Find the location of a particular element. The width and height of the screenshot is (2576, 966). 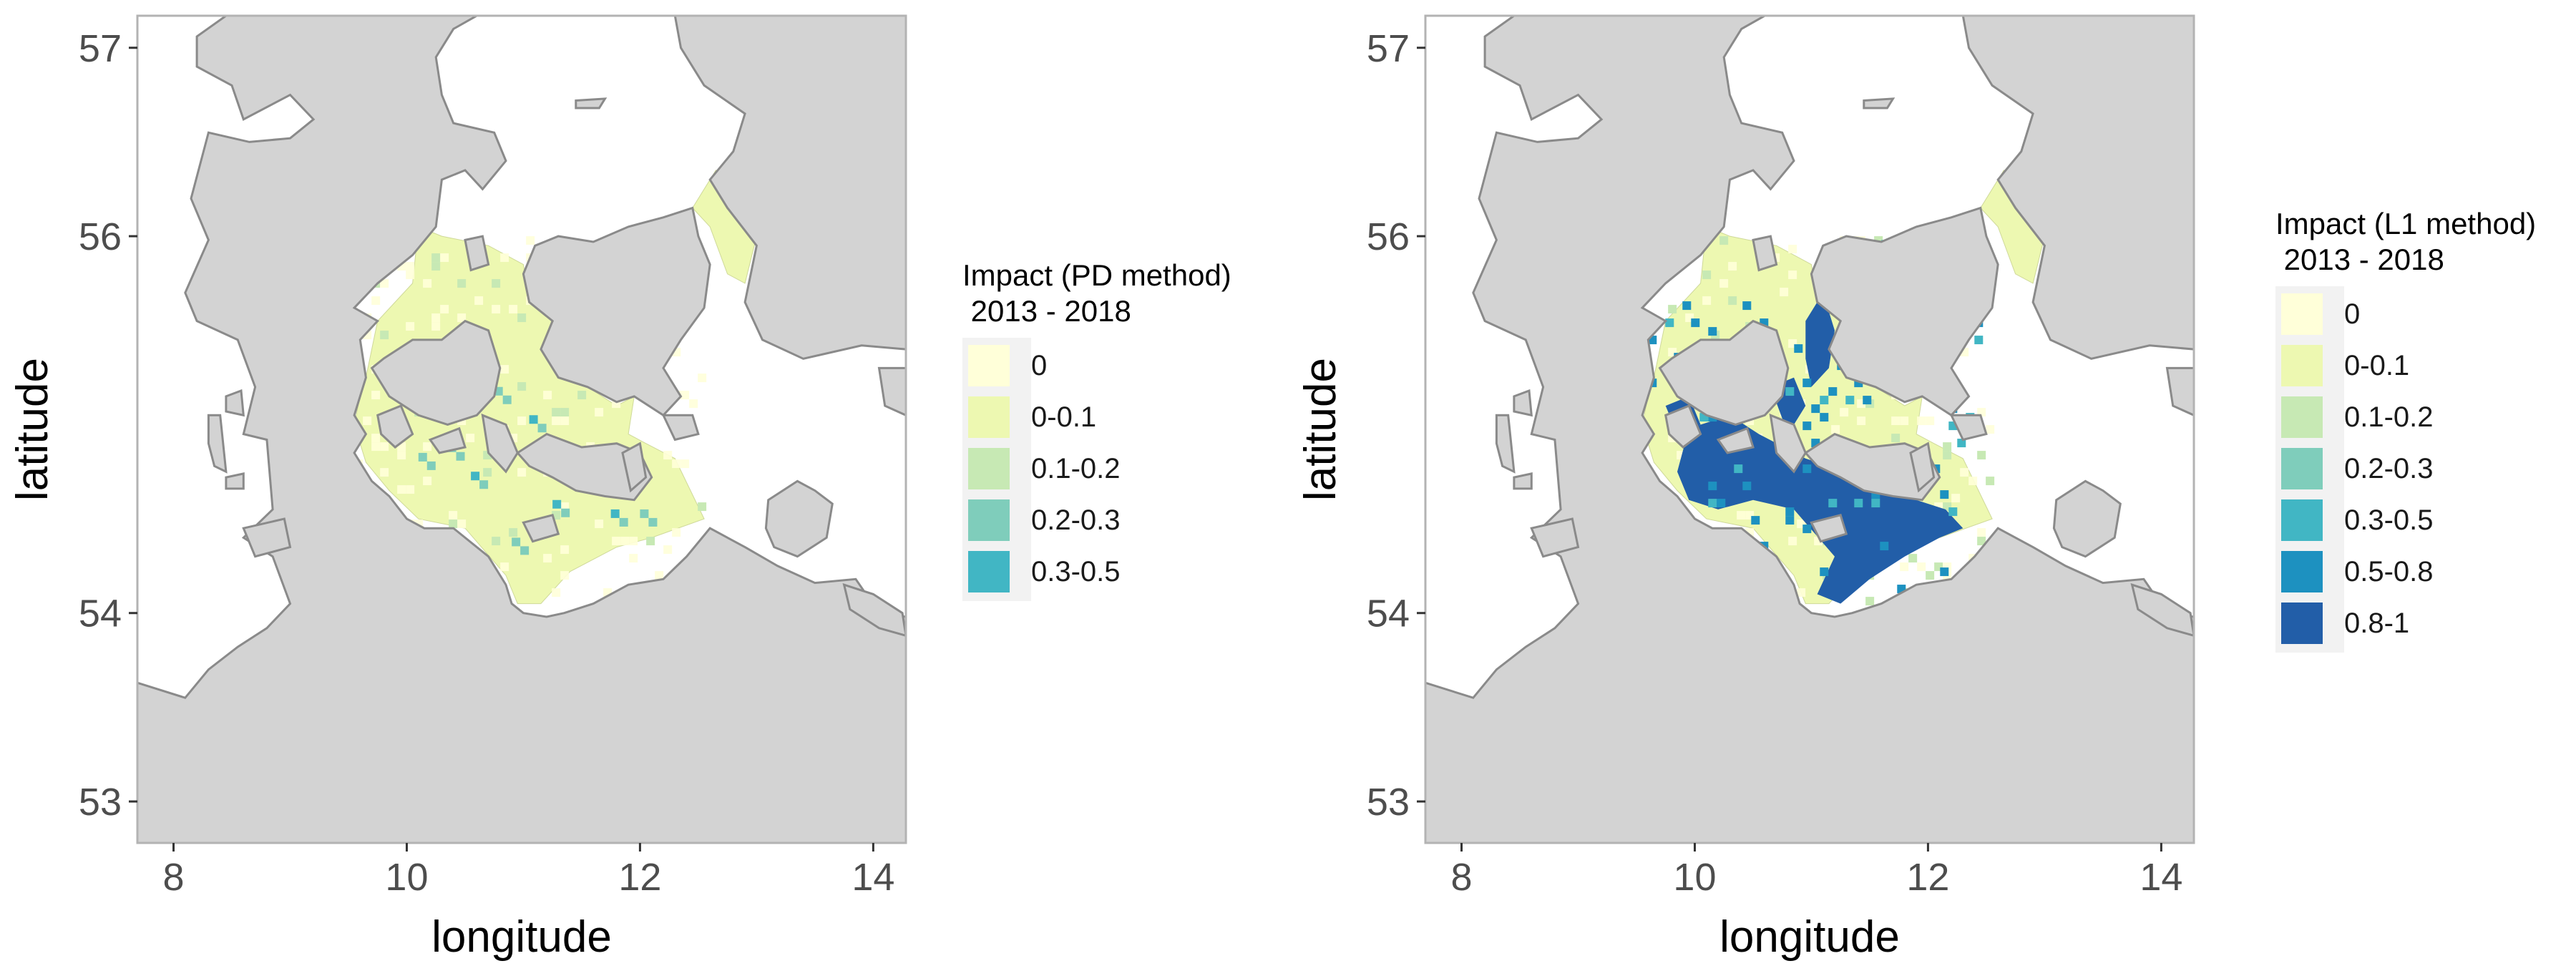

x-tick-label: 10 is located at coordinates (1694, 877).